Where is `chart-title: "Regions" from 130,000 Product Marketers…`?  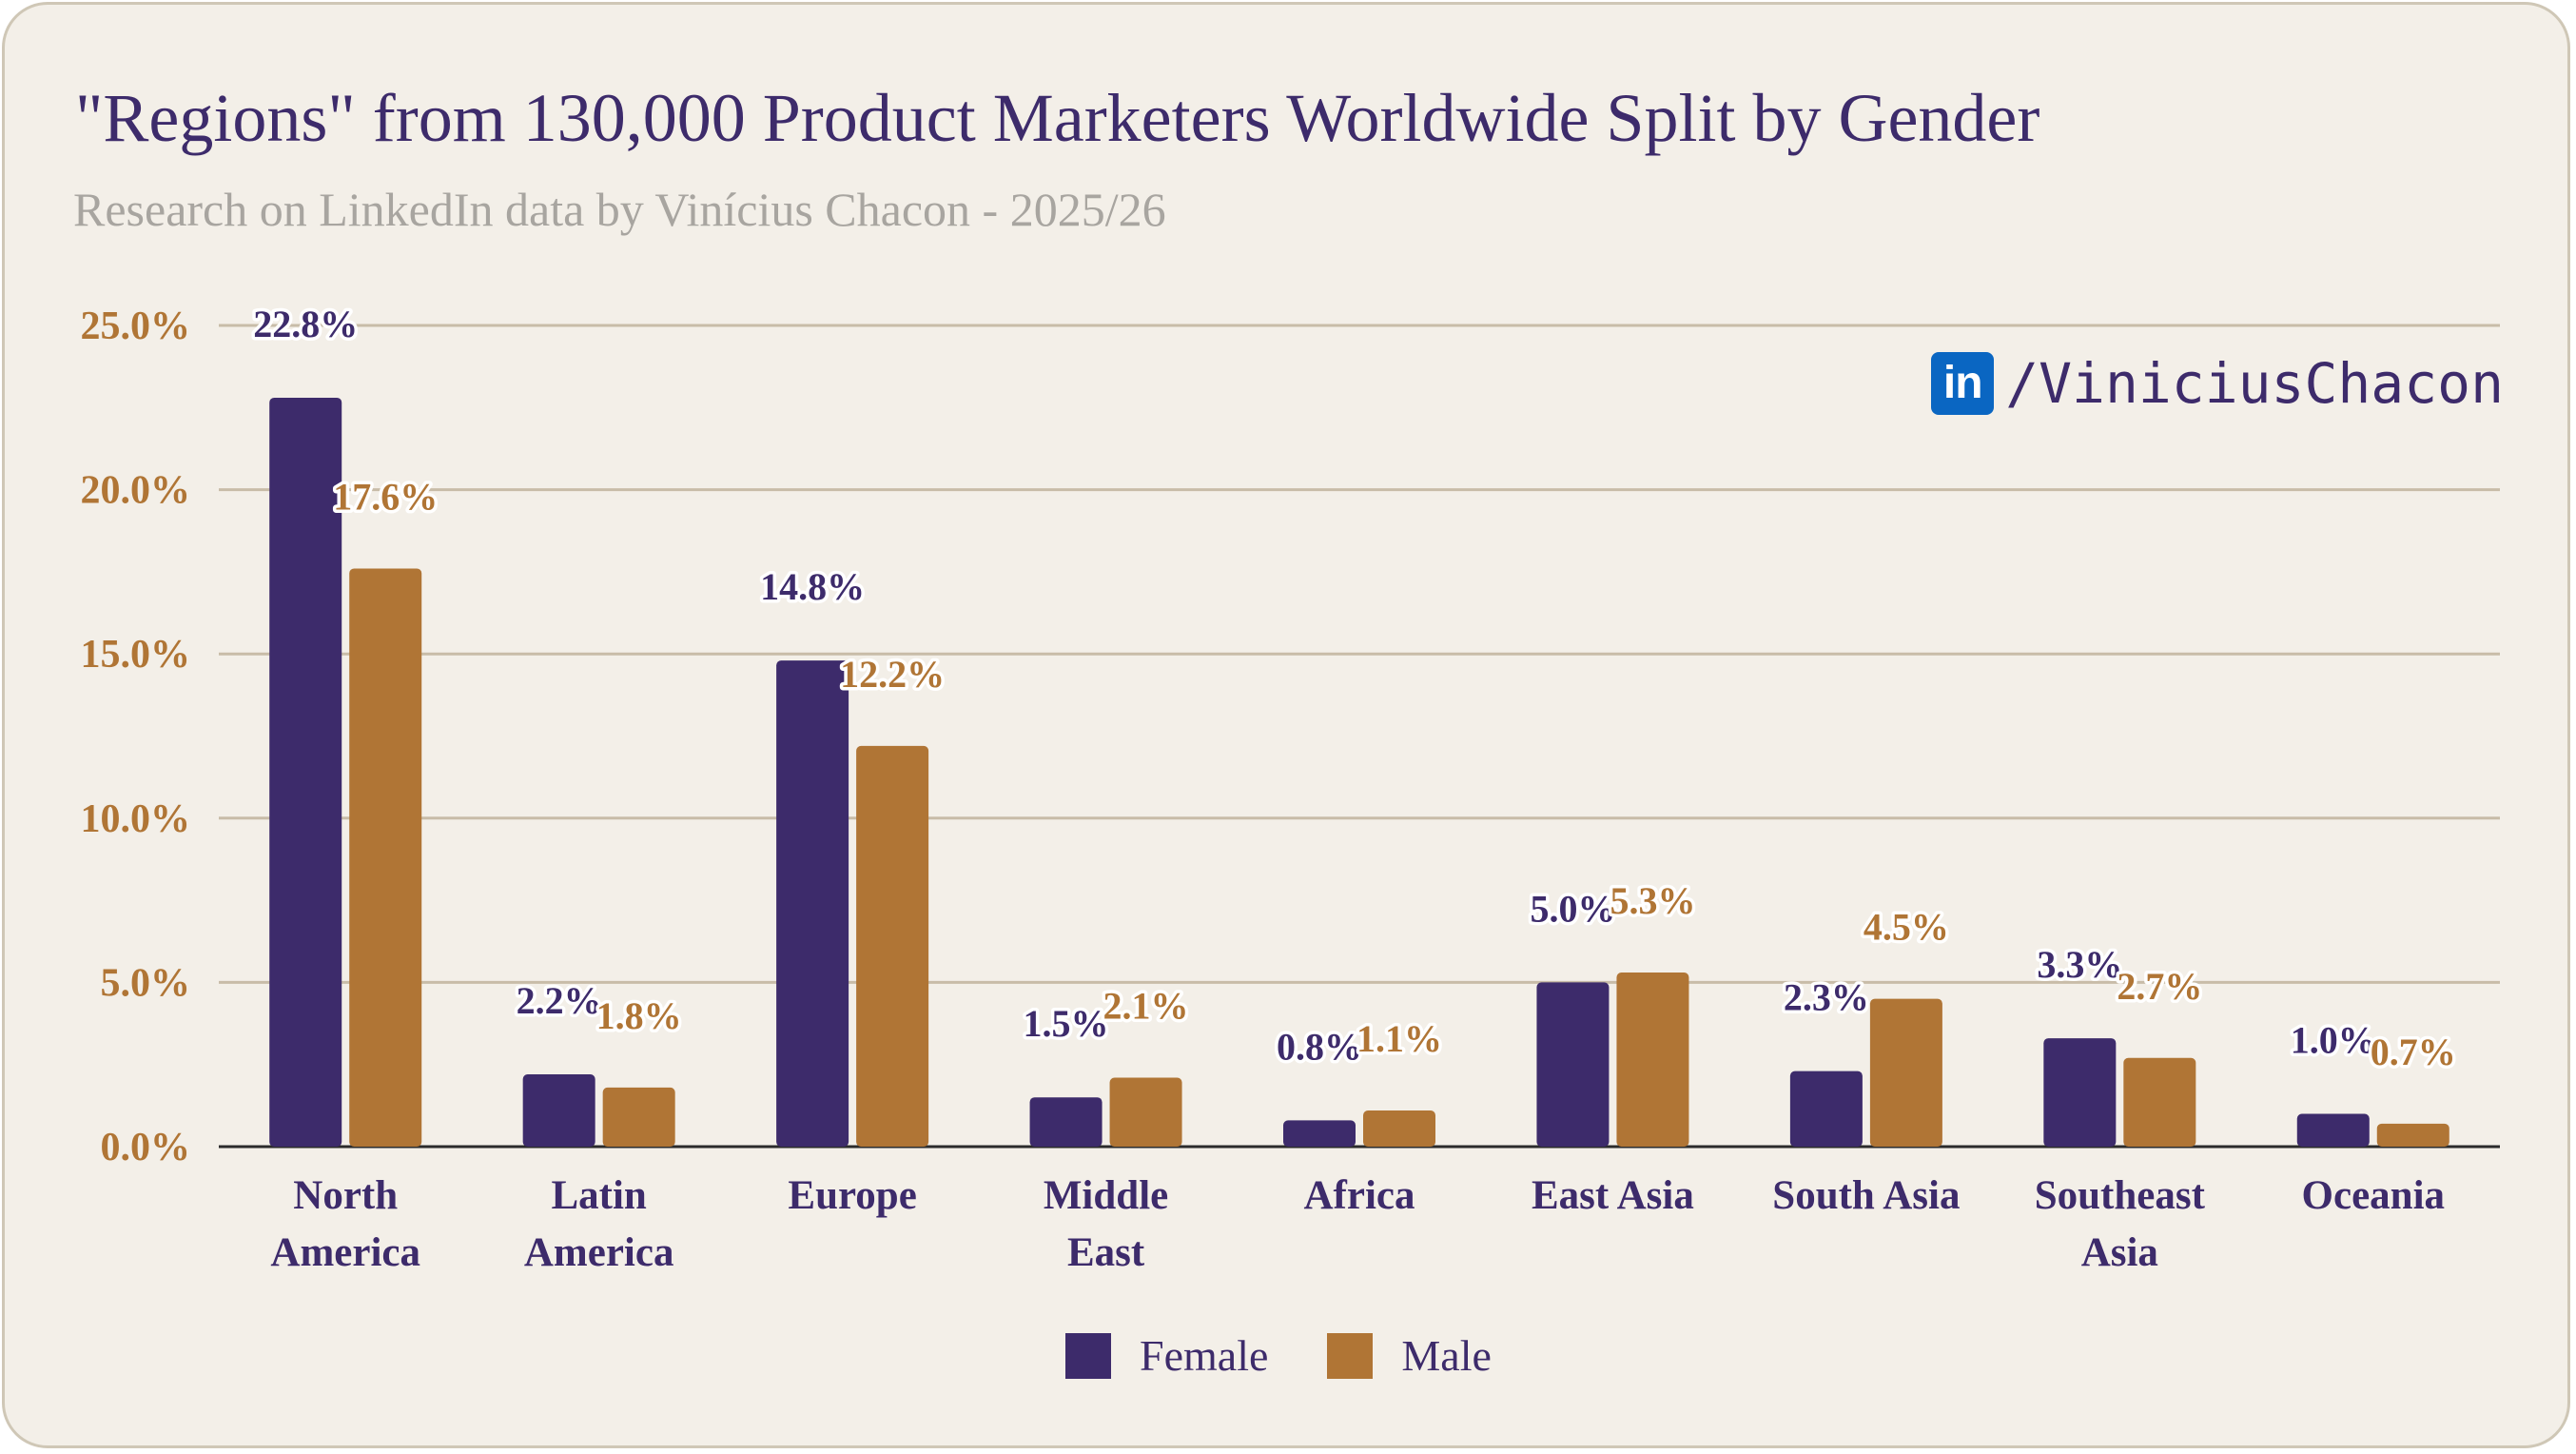
chart-title: "Regions" from 130,000 Product Marketers… is located at coordinates (1058, 118).